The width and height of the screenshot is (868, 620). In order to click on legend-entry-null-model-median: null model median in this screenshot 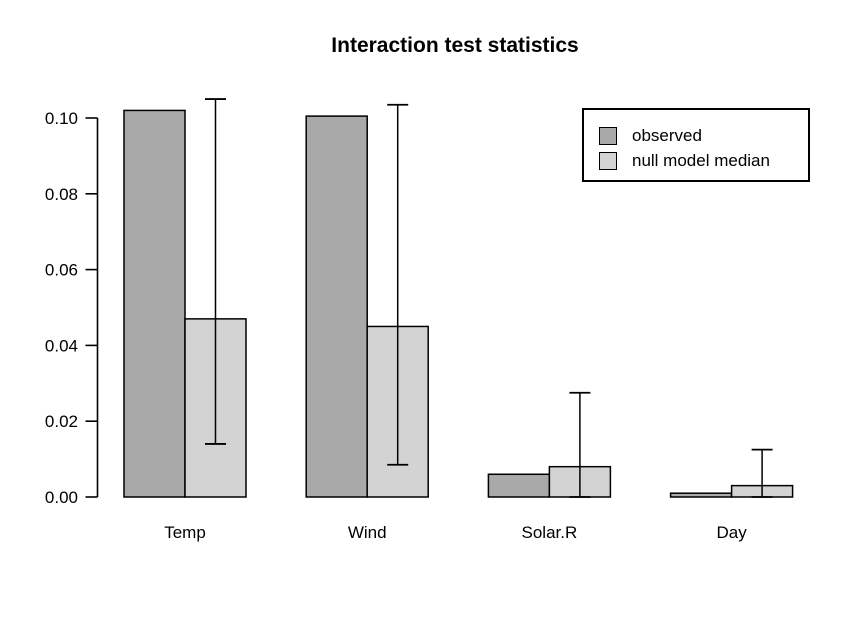, I will do `click(703, 160)`.